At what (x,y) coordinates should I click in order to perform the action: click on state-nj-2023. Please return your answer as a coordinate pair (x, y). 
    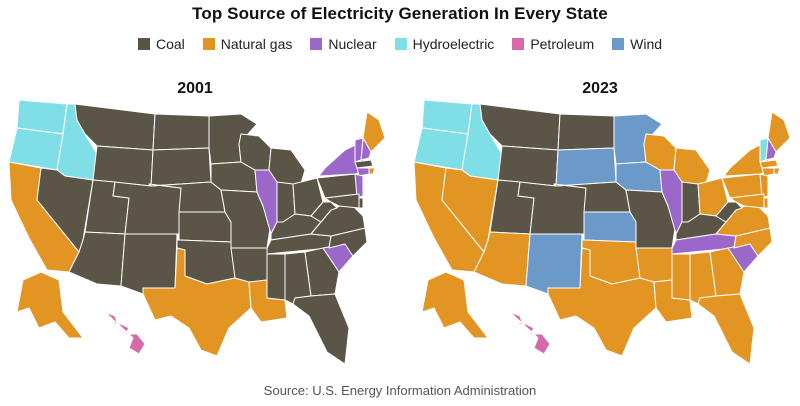
    Looking at the image, I should click on (764, 186).